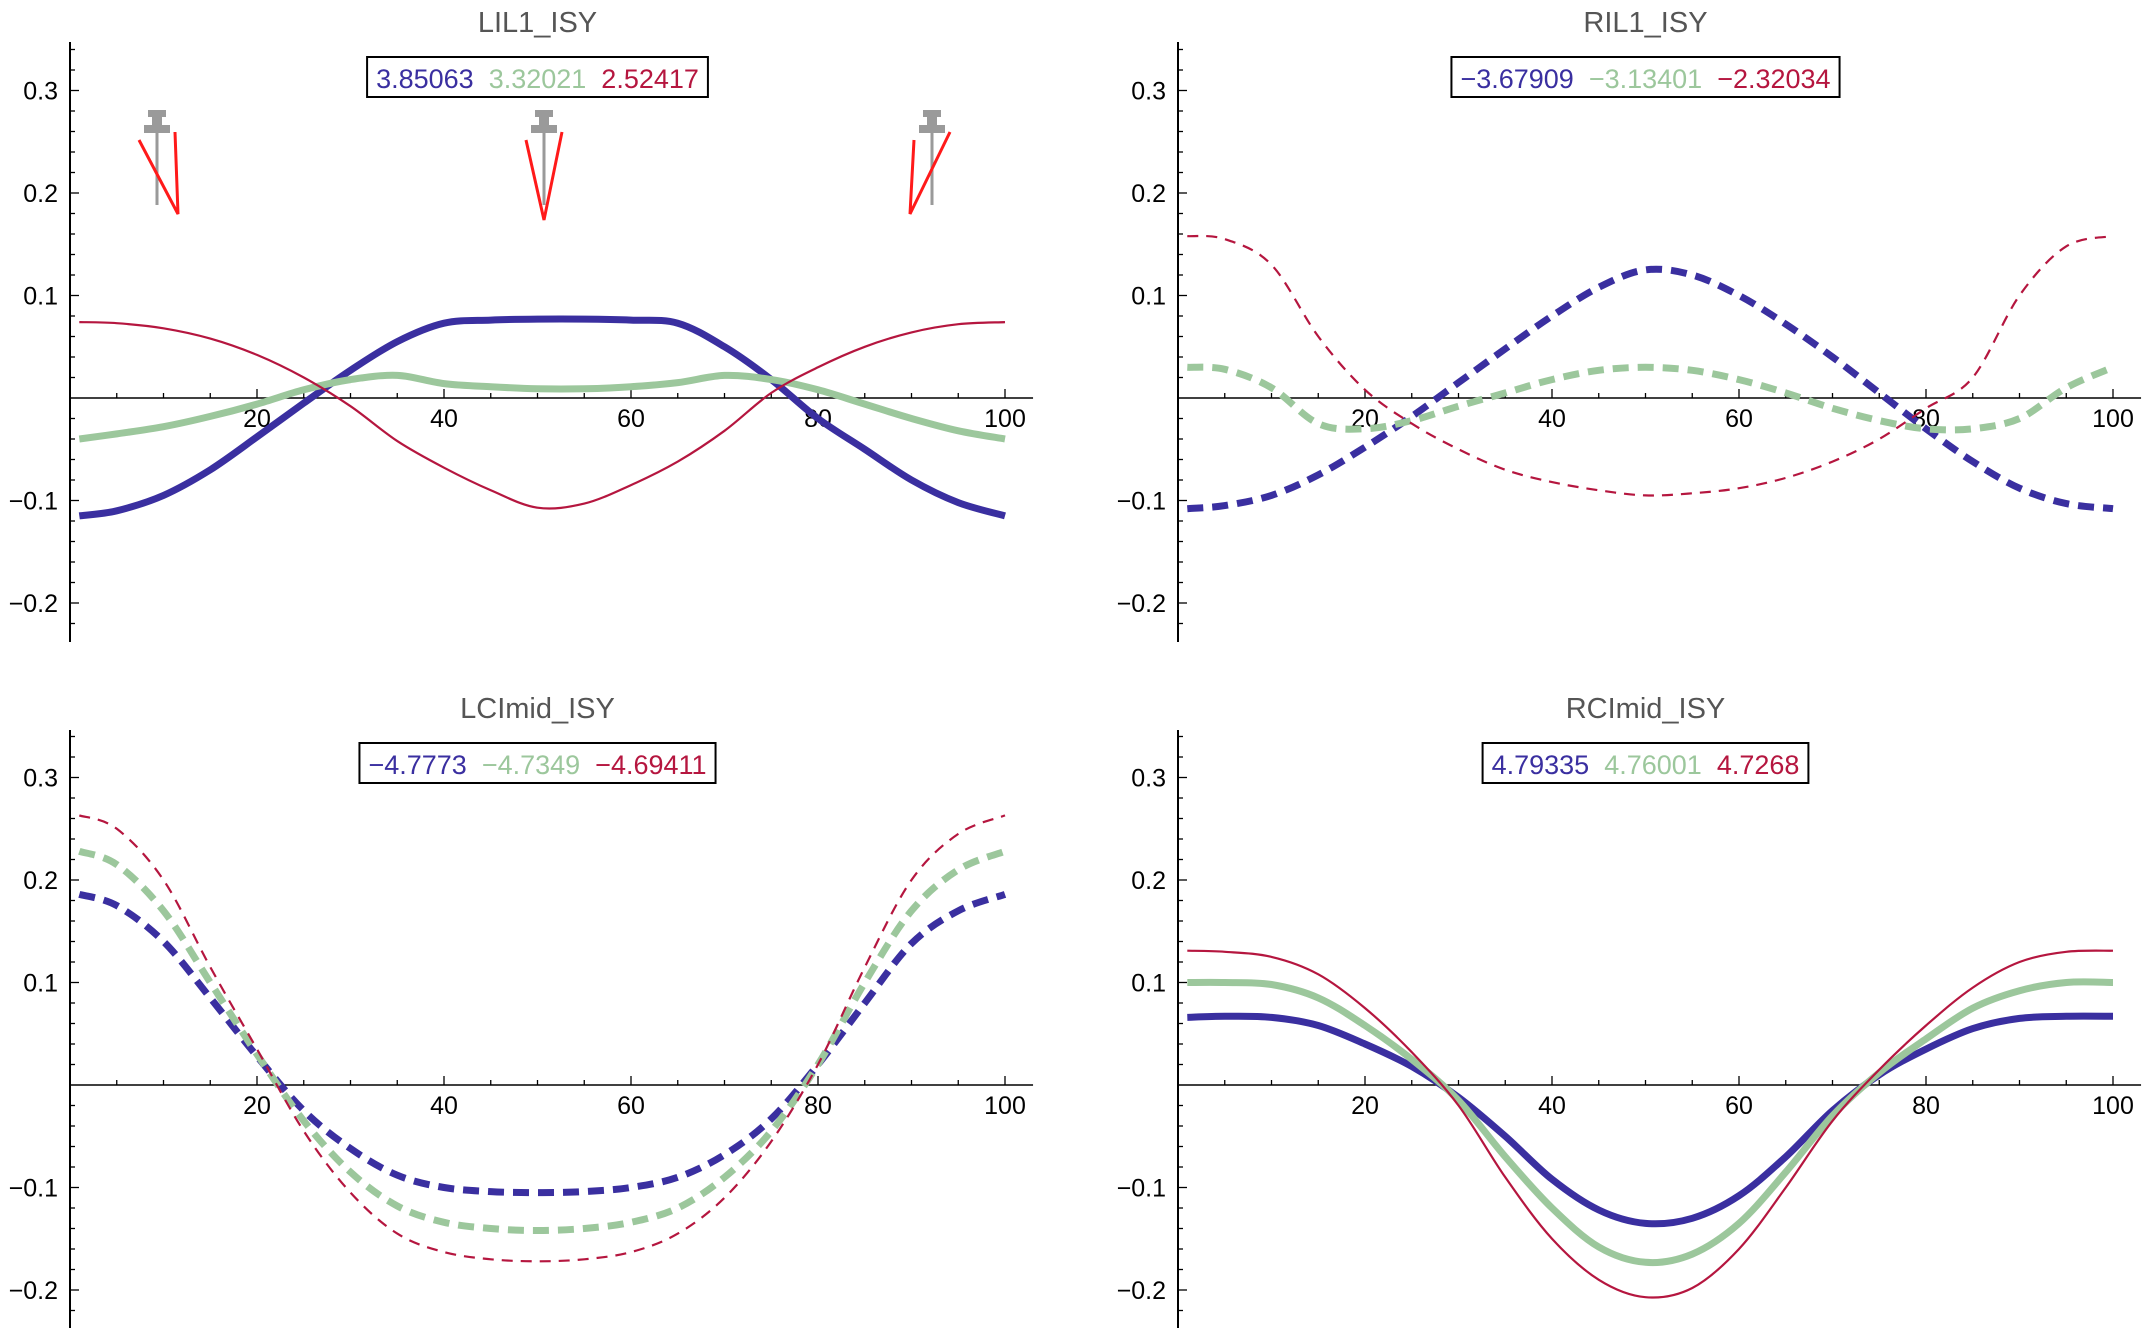 This screenshot has width=2145, height=1330. Describe the element at coordinates (425, 79) in the screenshot. I see `legend-value-blue: 3.85063` at that location.